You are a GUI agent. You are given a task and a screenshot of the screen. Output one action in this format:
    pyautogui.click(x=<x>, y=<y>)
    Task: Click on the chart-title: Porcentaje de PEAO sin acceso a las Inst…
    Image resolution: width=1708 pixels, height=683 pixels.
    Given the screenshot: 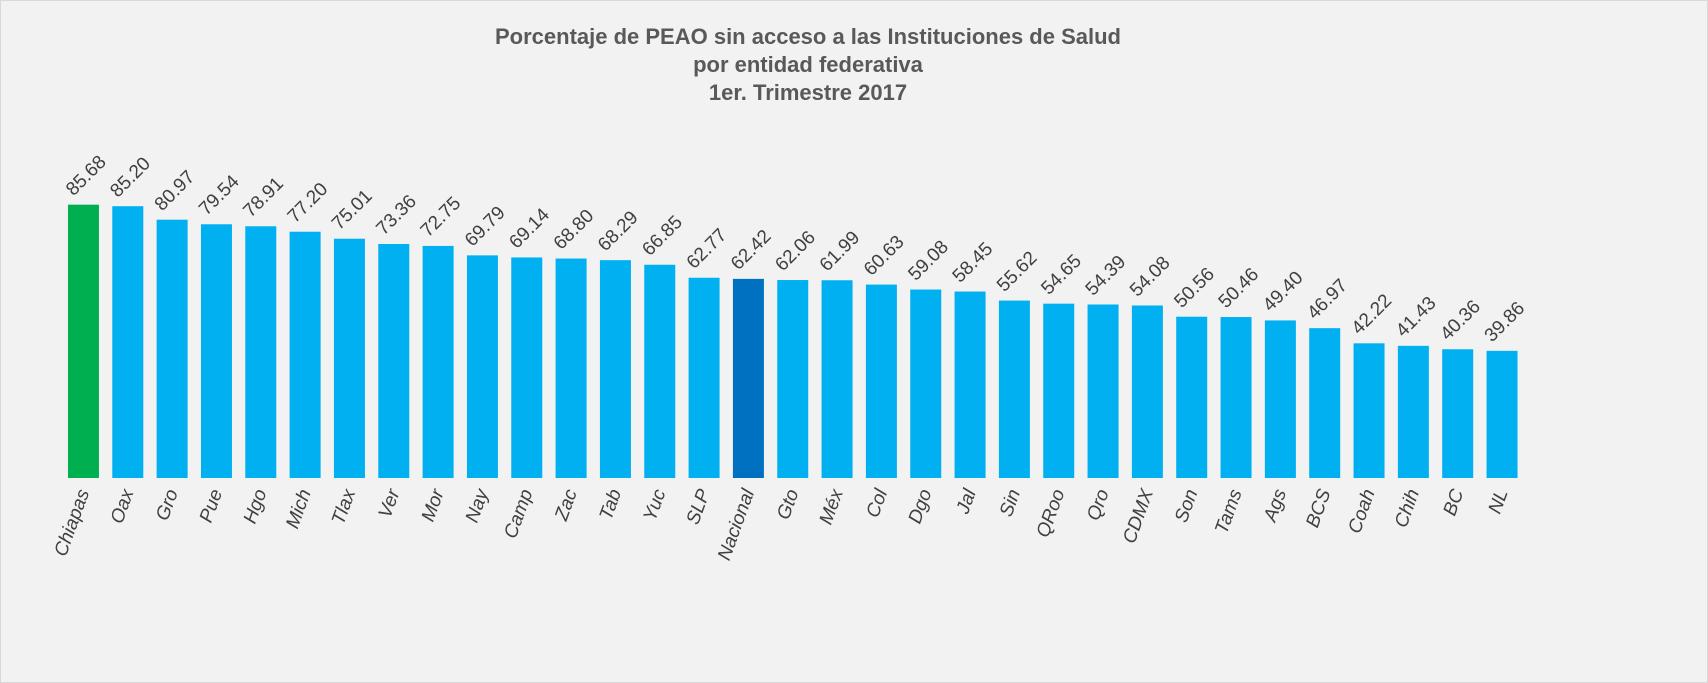 What is the action you would take?
    pyautogui.click(x=808, y=36)
    